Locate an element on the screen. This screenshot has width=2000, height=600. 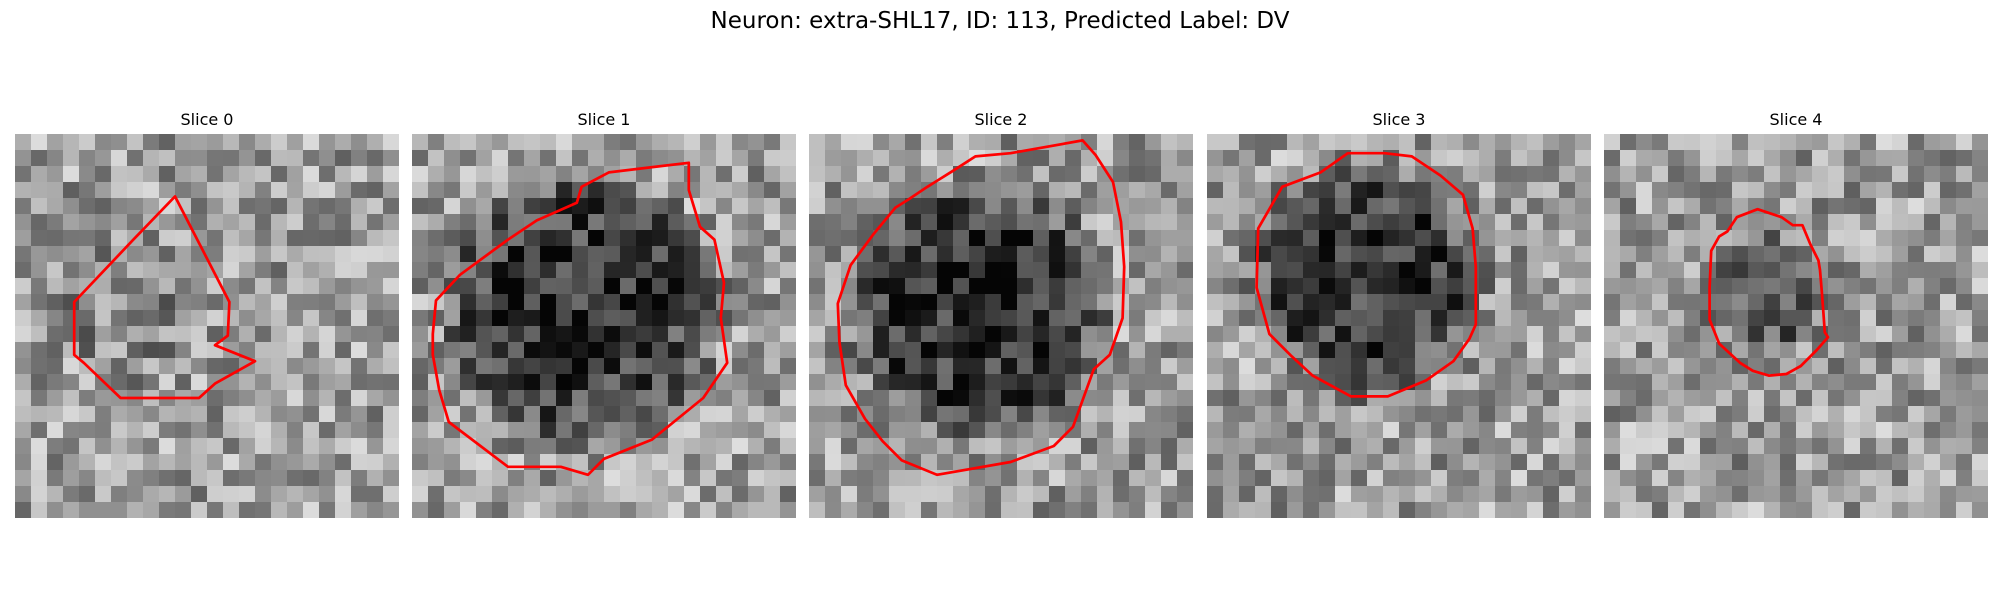
slice-title: Slice 4 is located at coordinates (1796, 119).